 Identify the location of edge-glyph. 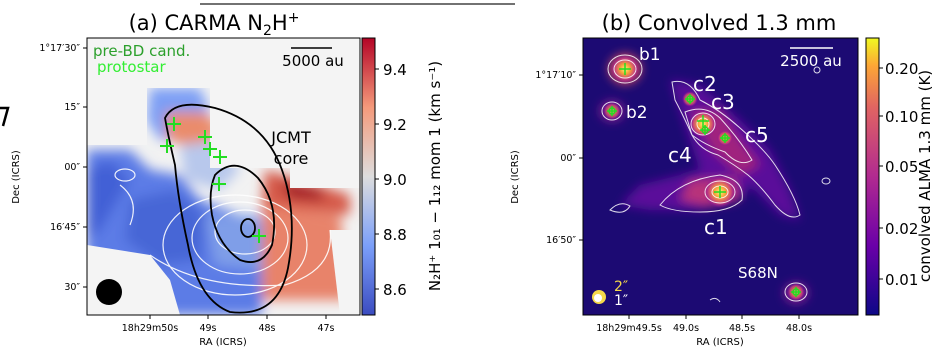
(5, 116).